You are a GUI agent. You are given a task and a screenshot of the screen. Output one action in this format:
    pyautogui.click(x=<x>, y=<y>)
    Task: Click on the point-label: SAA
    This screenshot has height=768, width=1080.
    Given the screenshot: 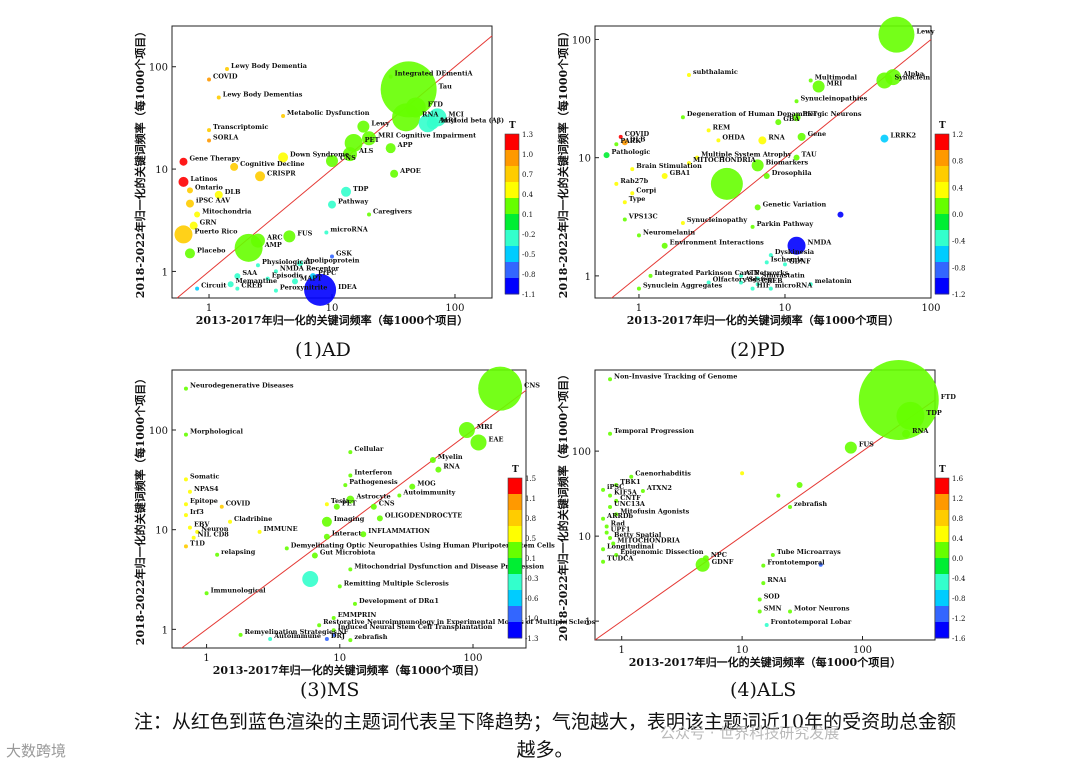 What is the action you would take?
    pyautogui.click(x=250, y=273)
    